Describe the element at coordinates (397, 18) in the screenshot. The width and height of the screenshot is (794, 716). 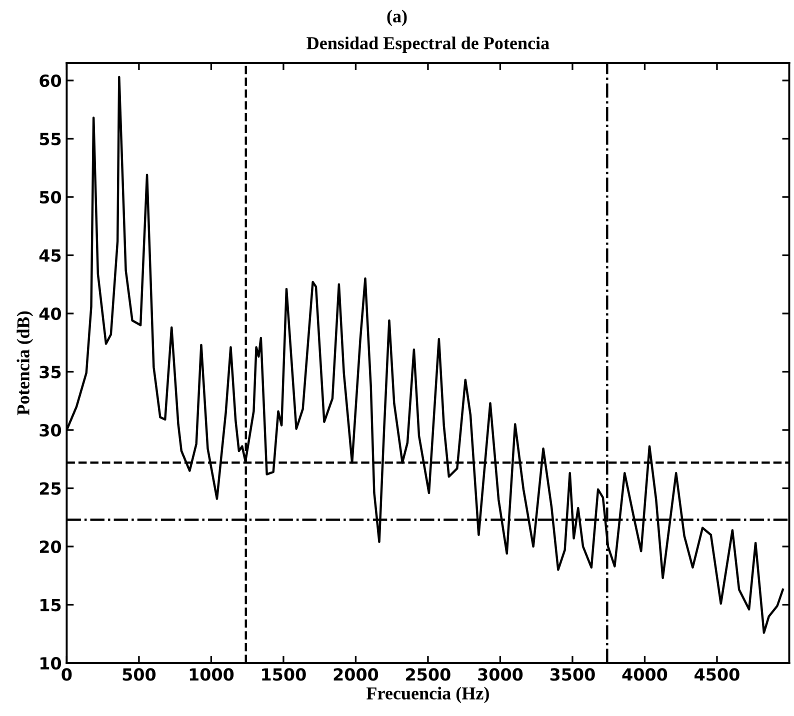
I see `text: (a)` at that location.